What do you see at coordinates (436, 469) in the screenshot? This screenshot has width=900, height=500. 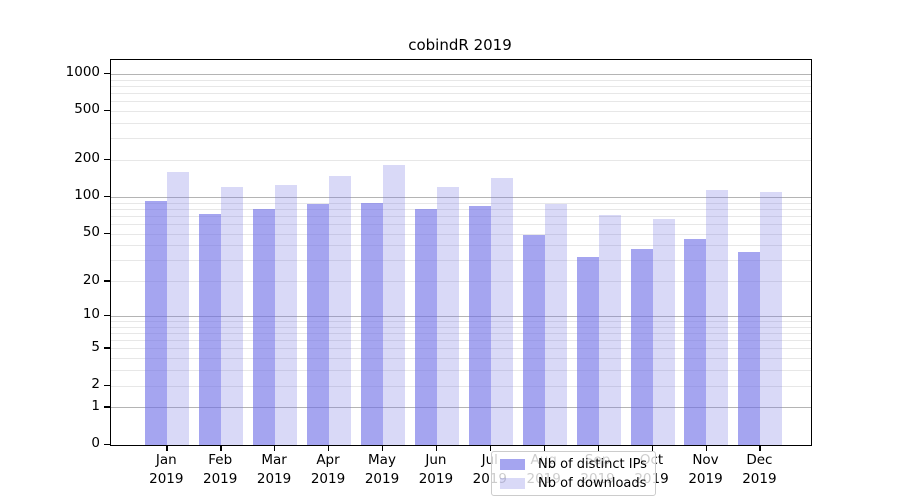 I see `x-tick-label-jun: Jun 2019` at bounding box center [436, 469].